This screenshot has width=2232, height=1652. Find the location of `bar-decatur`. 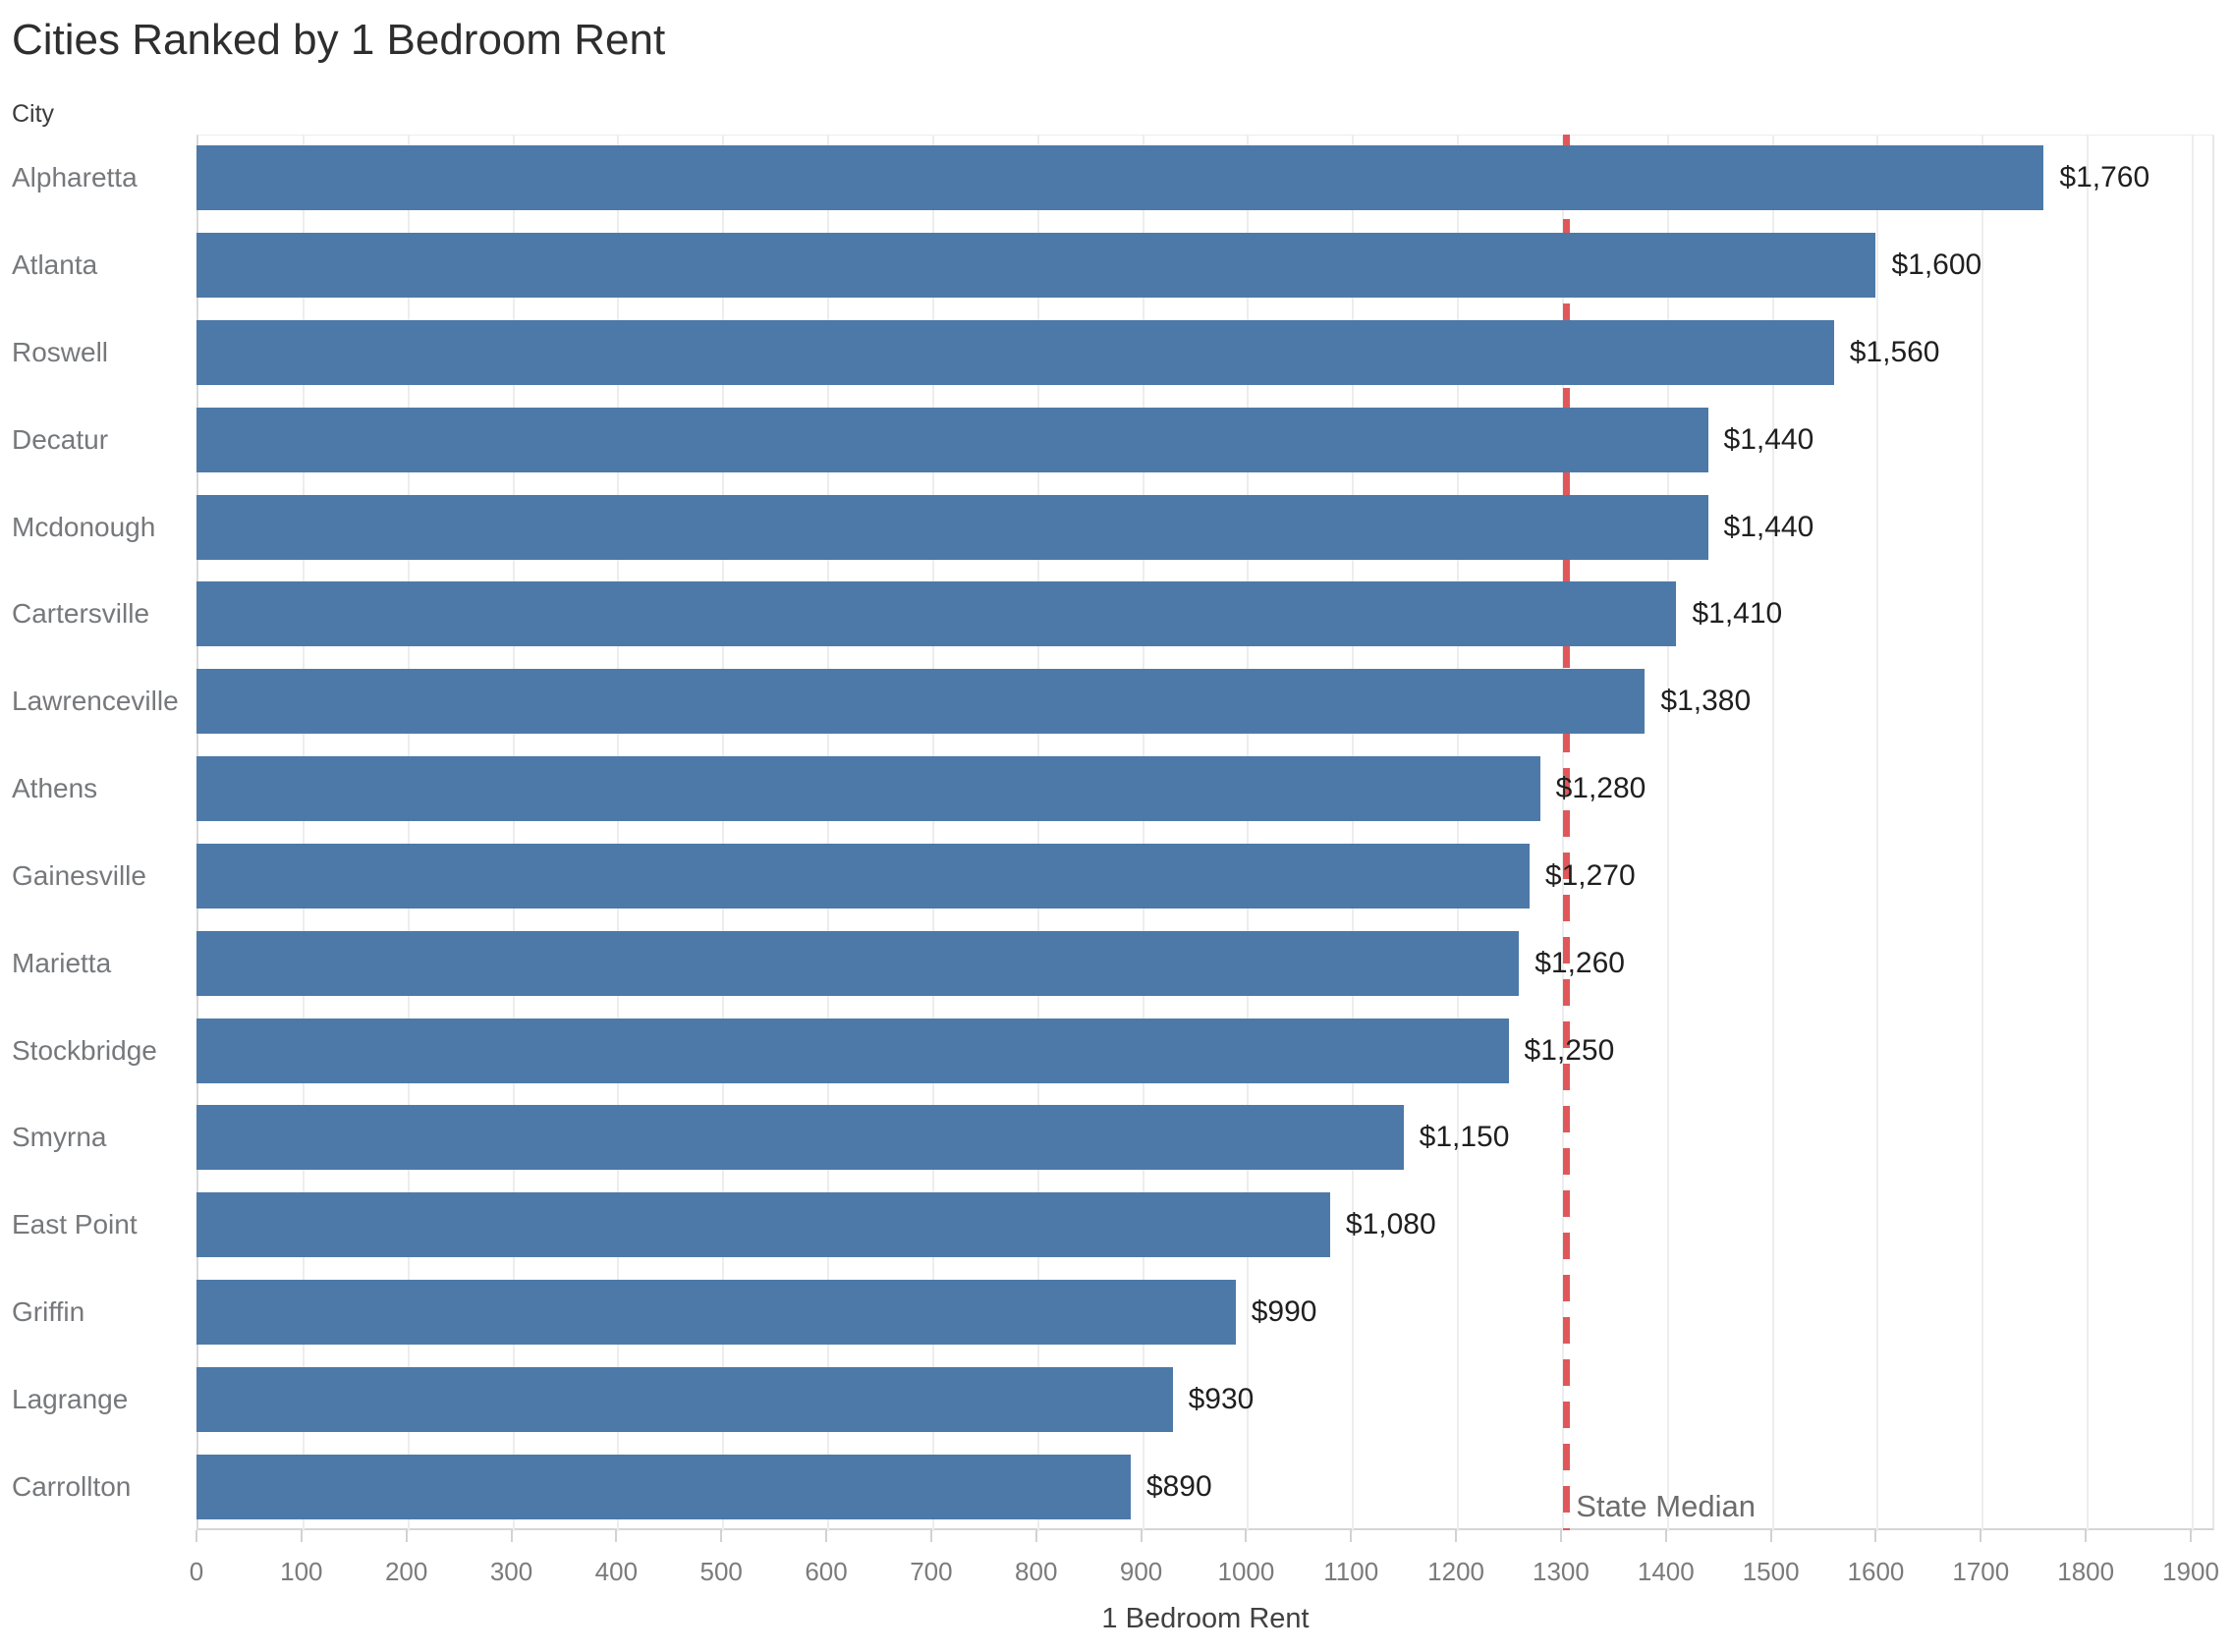

bar-decatur is located at coordinates (952, 439).